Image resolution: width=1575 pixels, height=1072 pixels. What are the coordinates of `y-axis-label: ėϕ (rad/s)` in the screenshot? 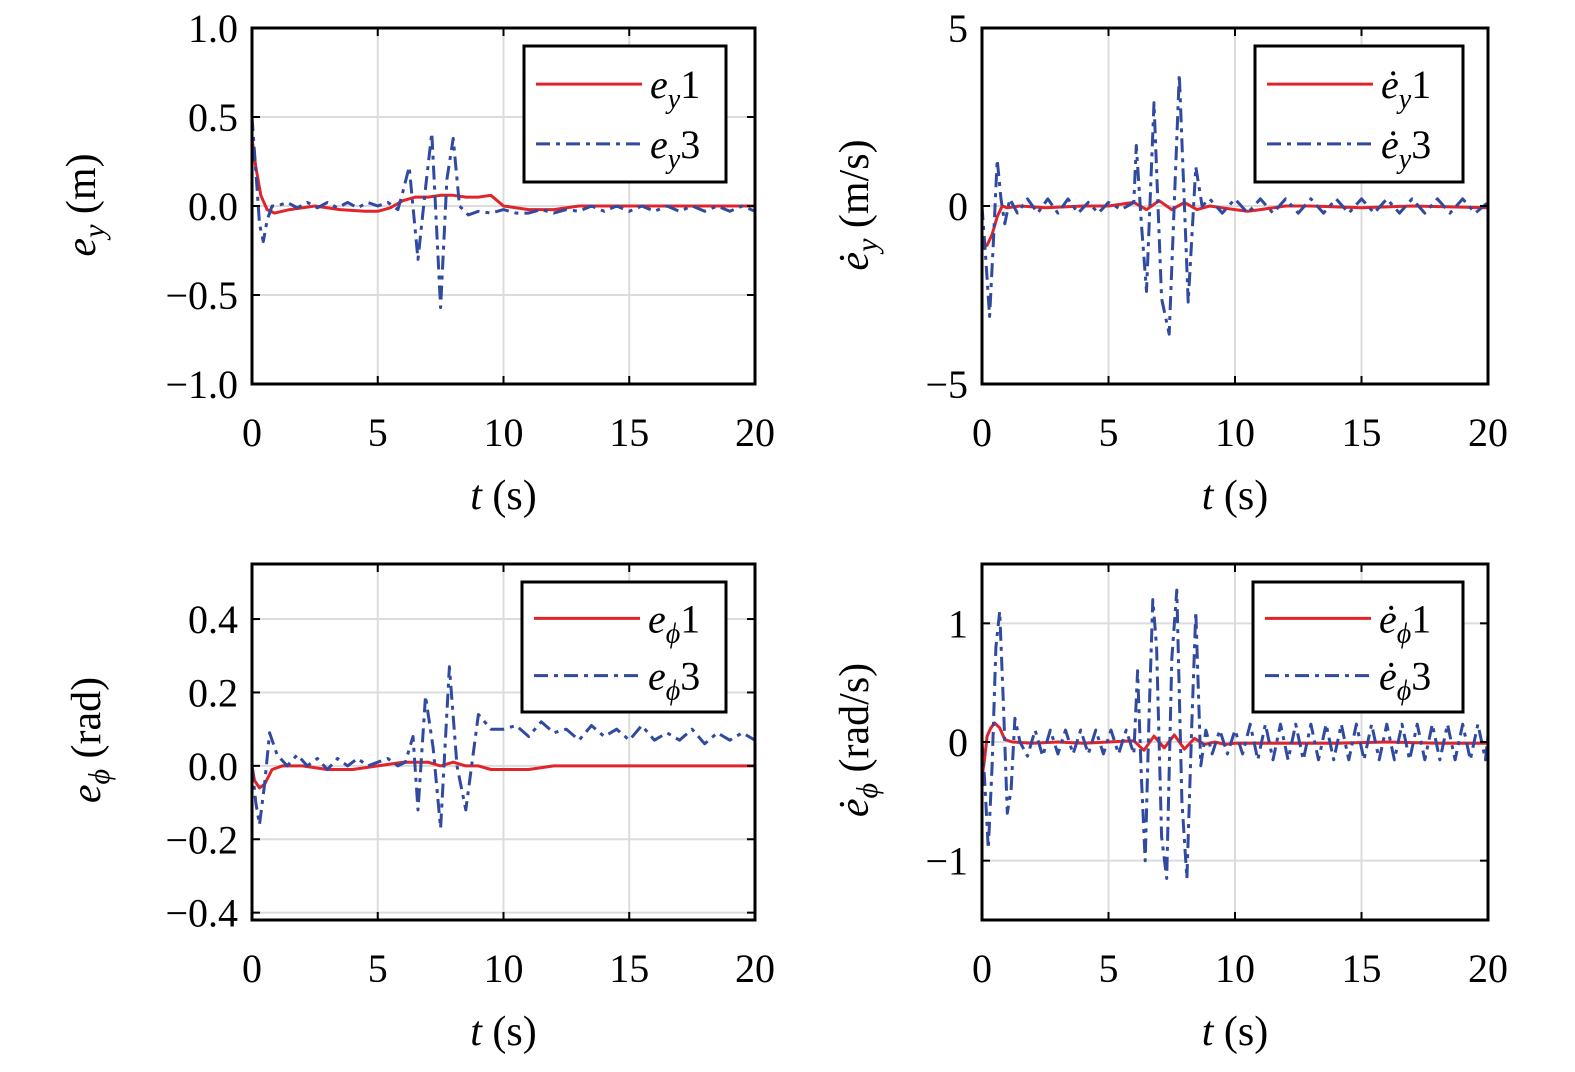 It's located at (858, 740).